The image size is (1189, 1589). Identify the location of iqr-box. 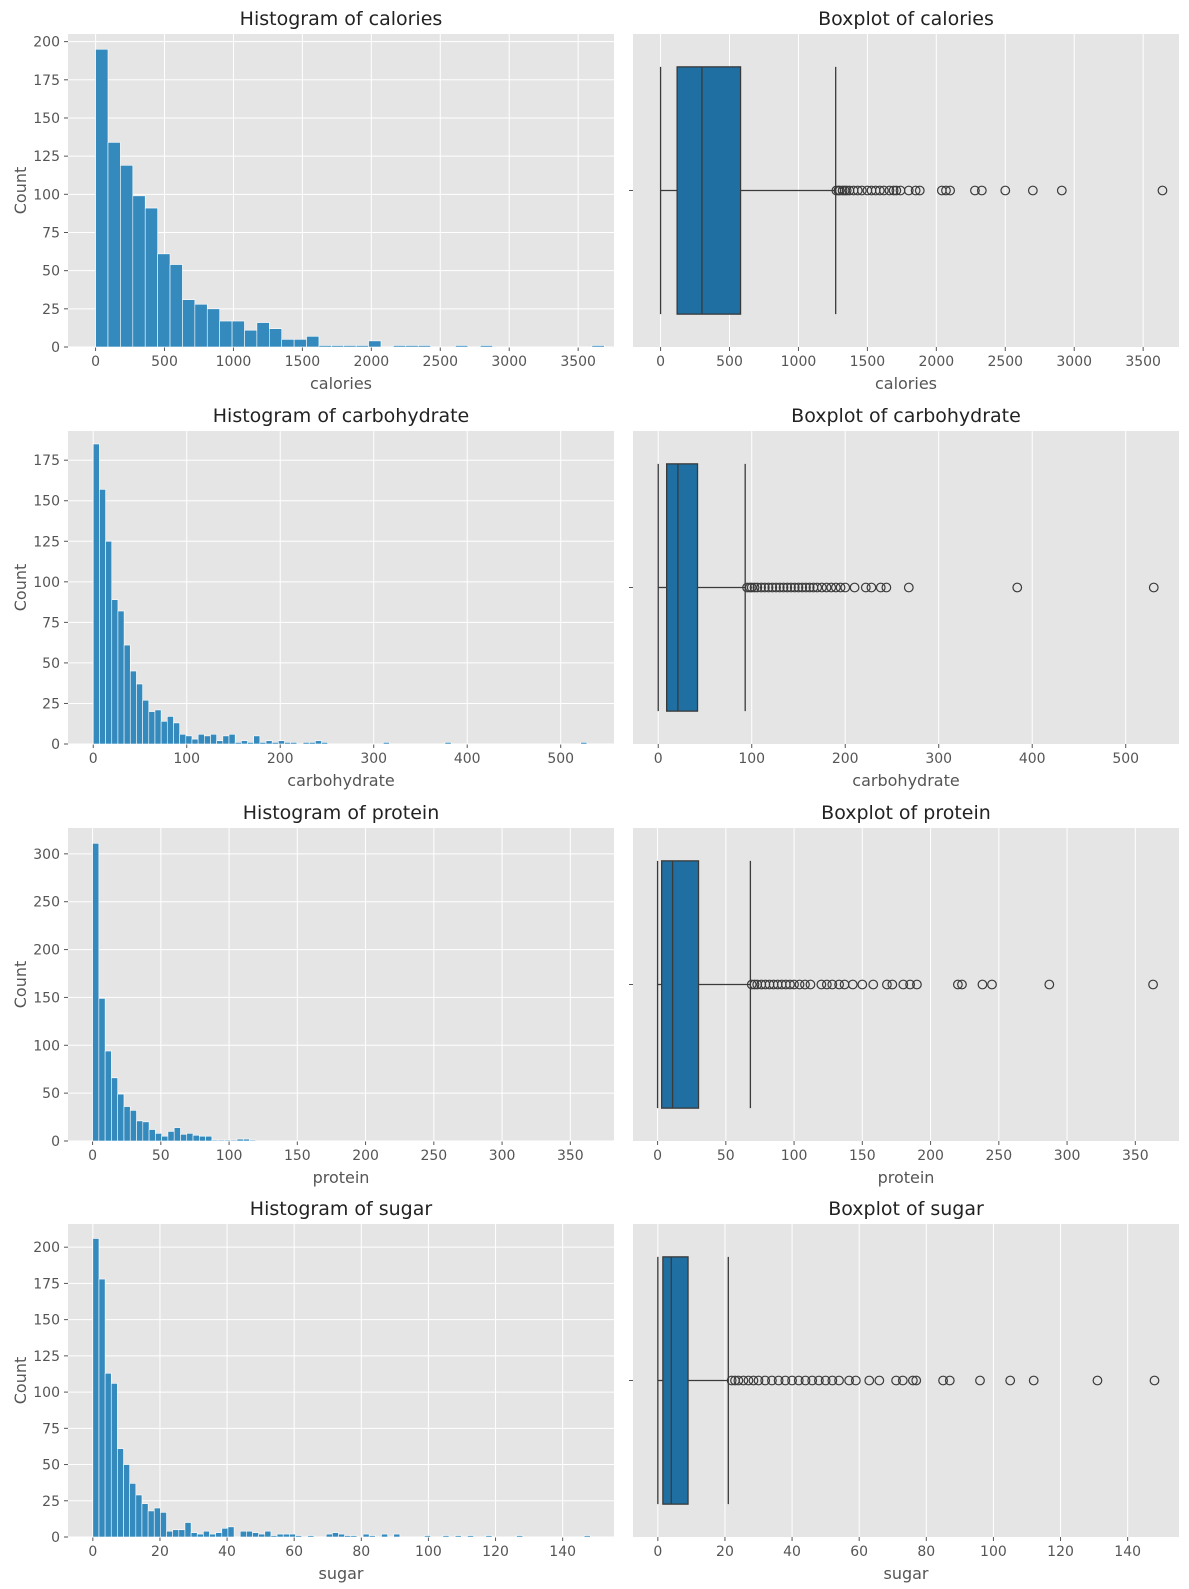
(680, 984).